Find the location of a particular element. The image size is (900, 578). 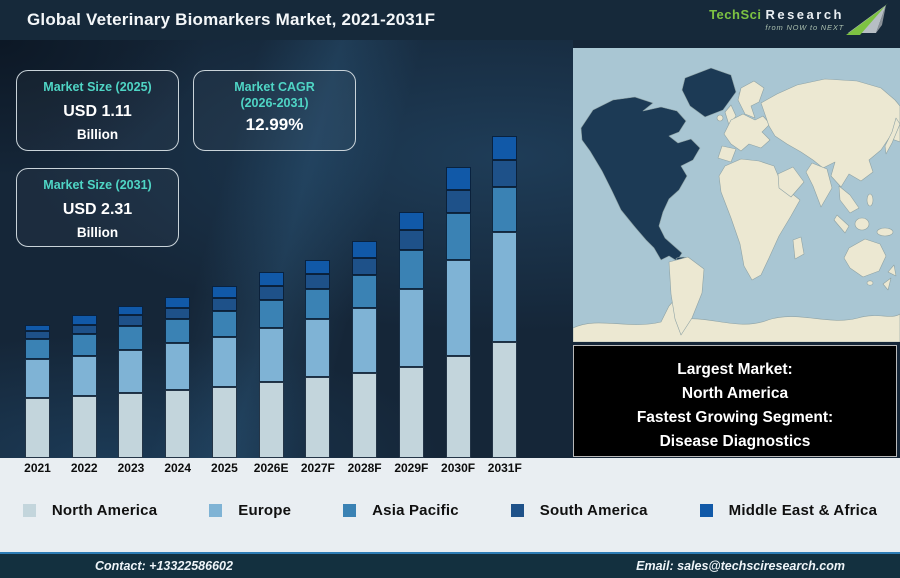

map-australia is located at coordinates (865, 258).